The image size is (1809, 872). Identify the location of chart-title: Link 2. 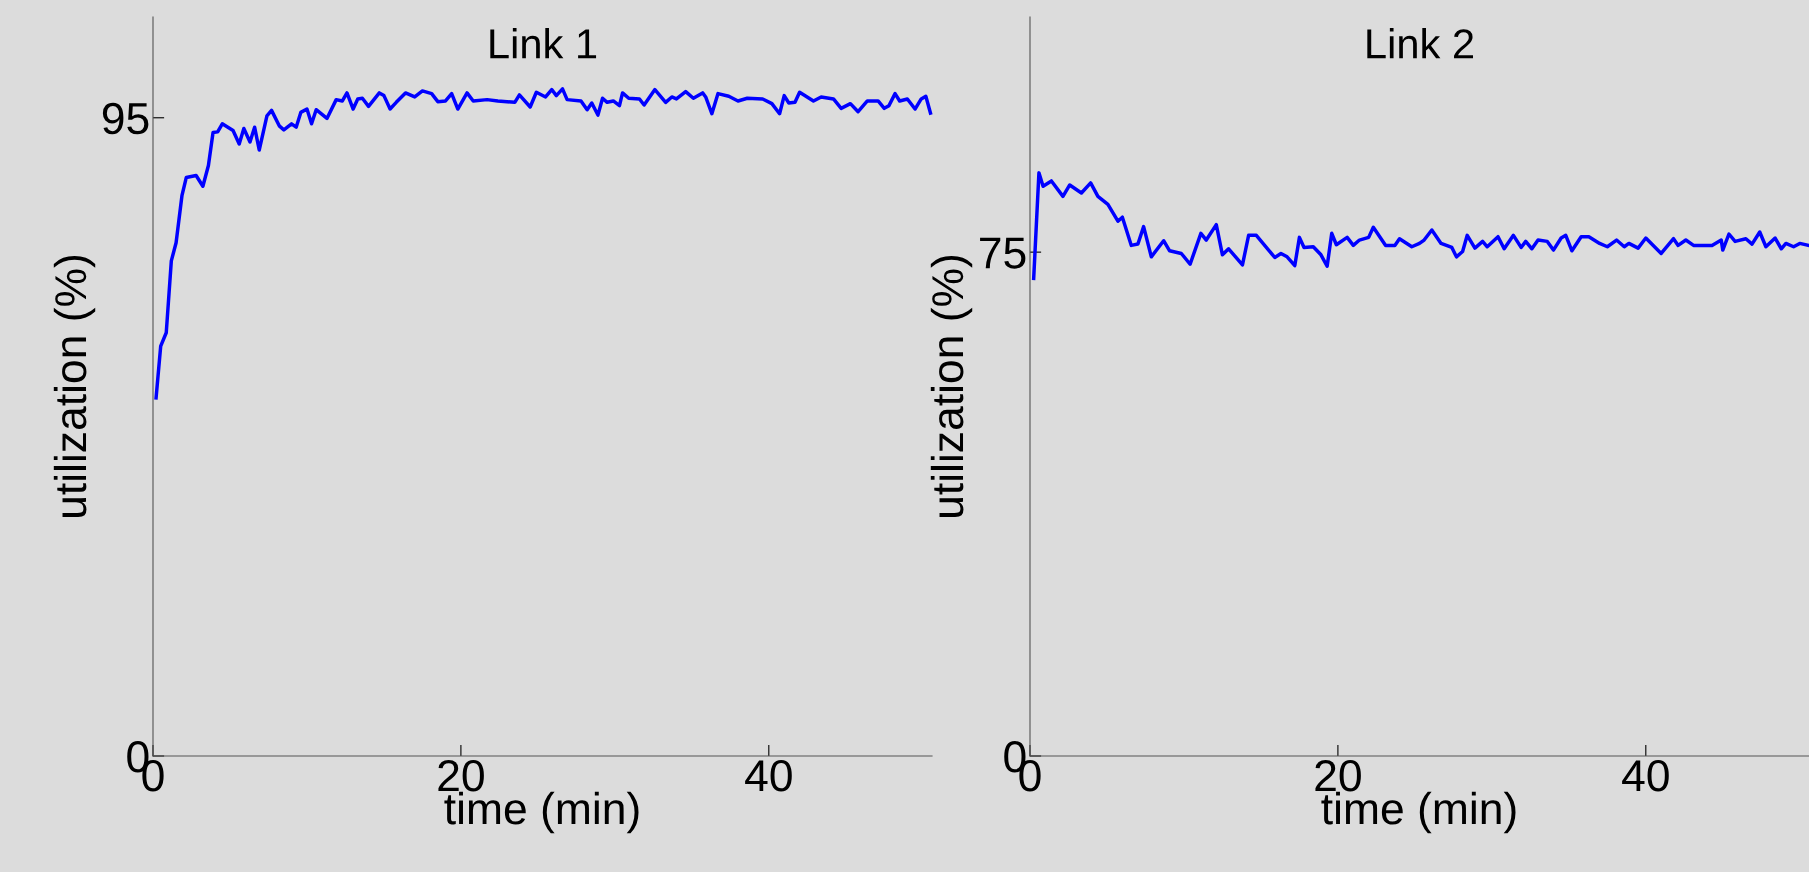
(1420, 43).